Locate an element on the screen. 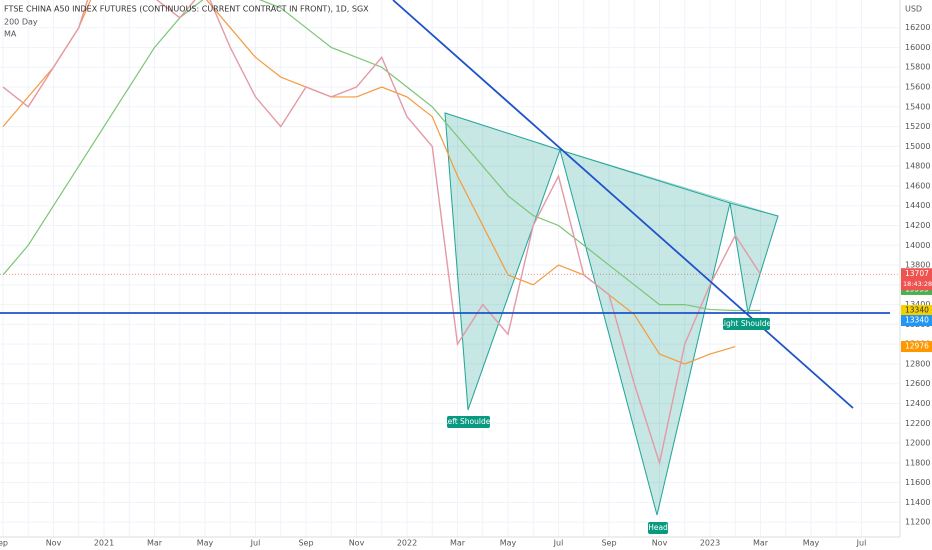  y-tick-label: 11600 is located at coordinates (917, 482).